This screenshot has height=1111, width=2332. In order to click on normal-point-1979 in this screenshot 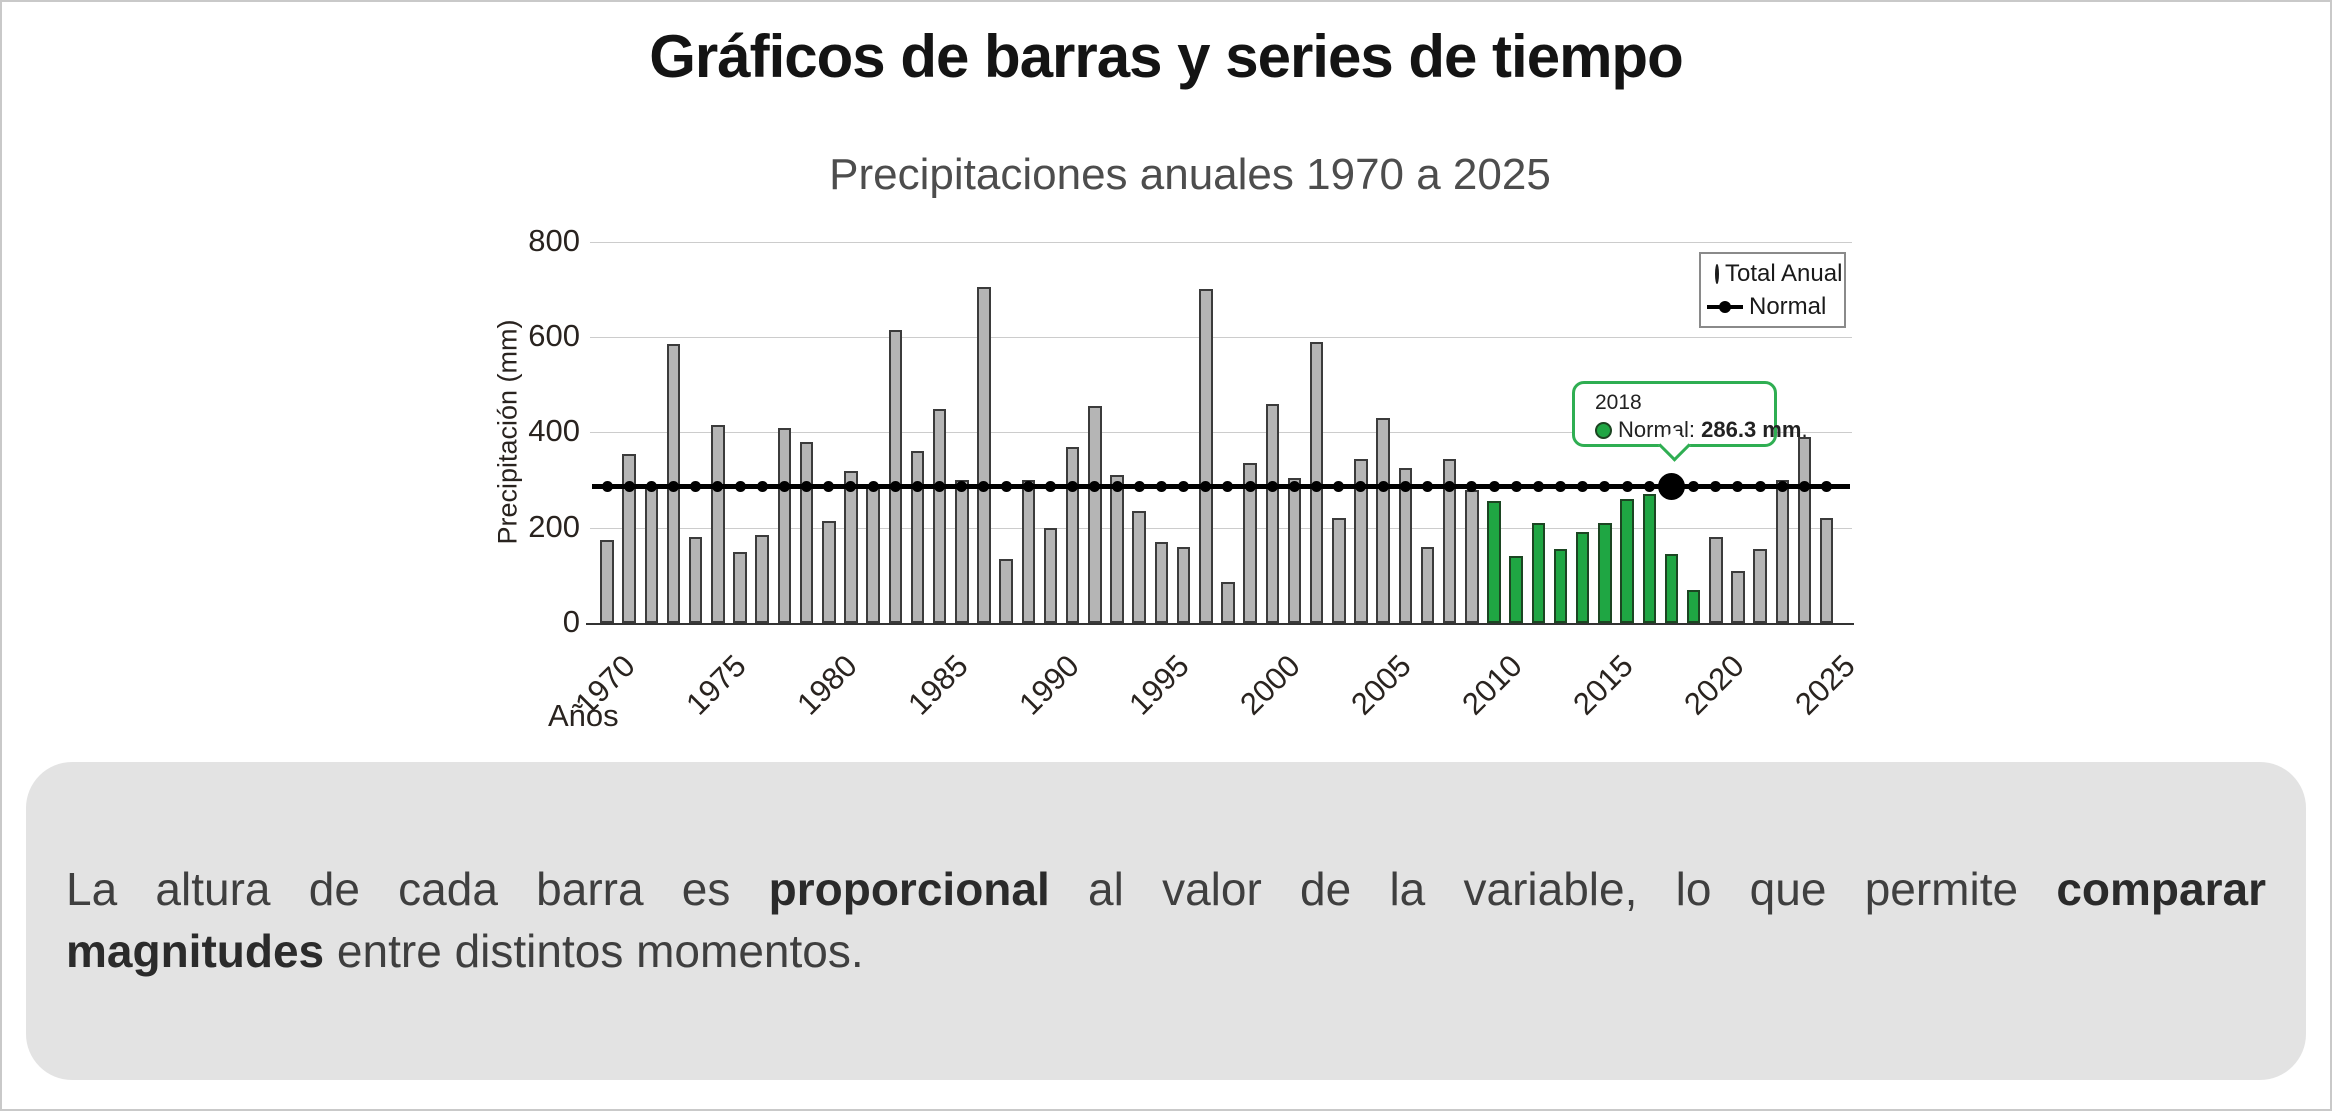, I will do `click(807, 487)`.